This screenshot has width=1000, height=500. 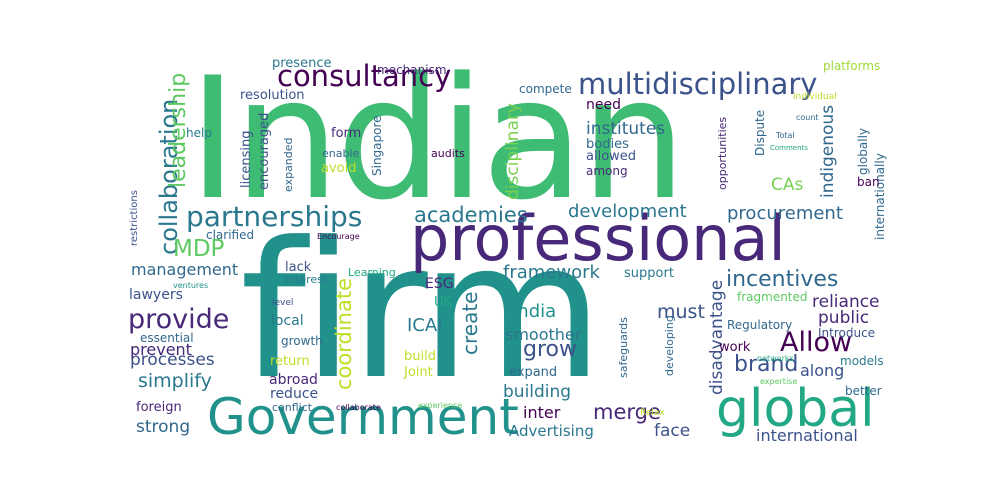 I want to click on word: provide, so click(x=179, y=319).